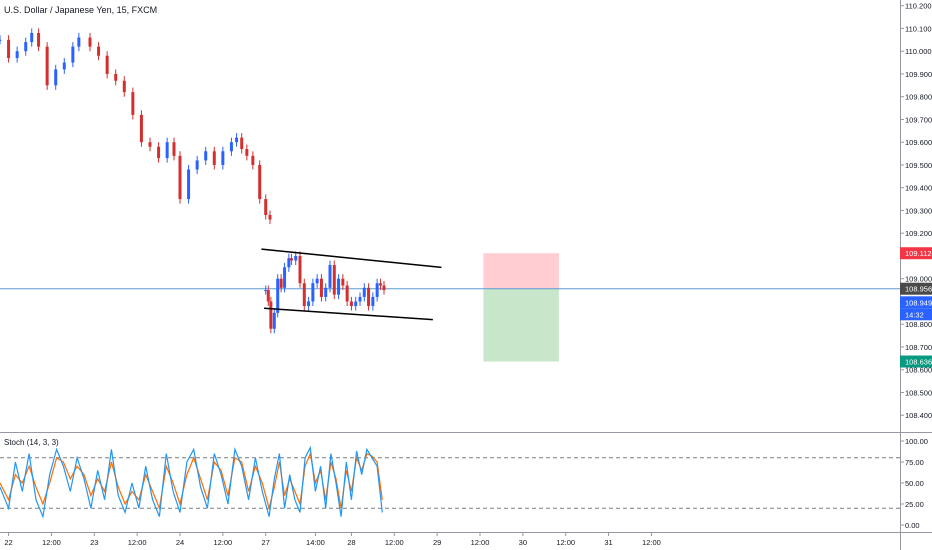  I want to click on time-tick-label: 27, so click(266, 542).